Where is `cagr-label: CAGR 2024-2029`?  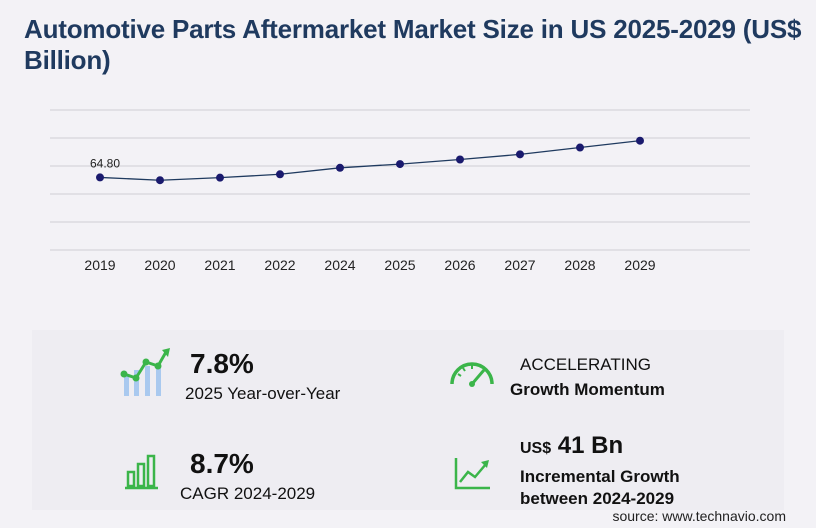
cagr-label: CAGR 2024-2029 is located at coordinates (248, 493).